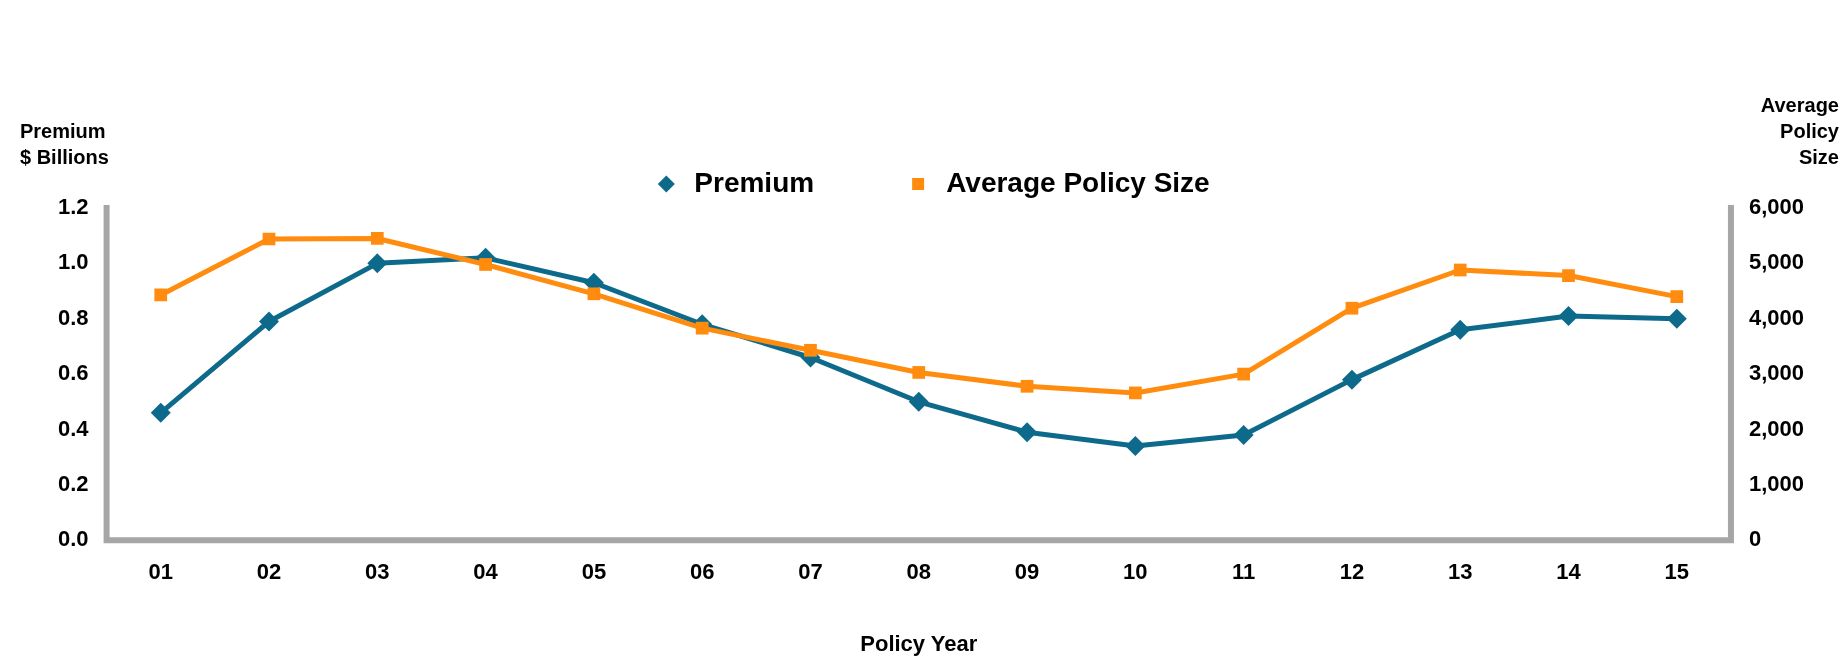 Image resolution: width=1847 pixels, height=667 pixels. Describe the element at coordinates (1776, 207) in the screenshot. I see `y2-tick-label: 6,000` at that location.